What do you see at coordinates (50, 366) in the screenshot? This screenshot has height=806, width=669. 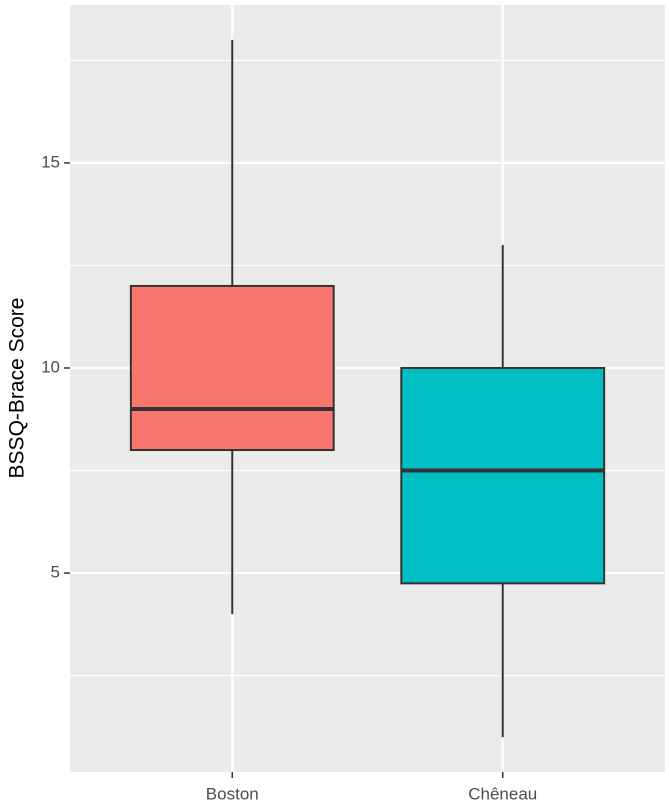 I see `y-tick-label: 10` at bounding box center [50, 366].